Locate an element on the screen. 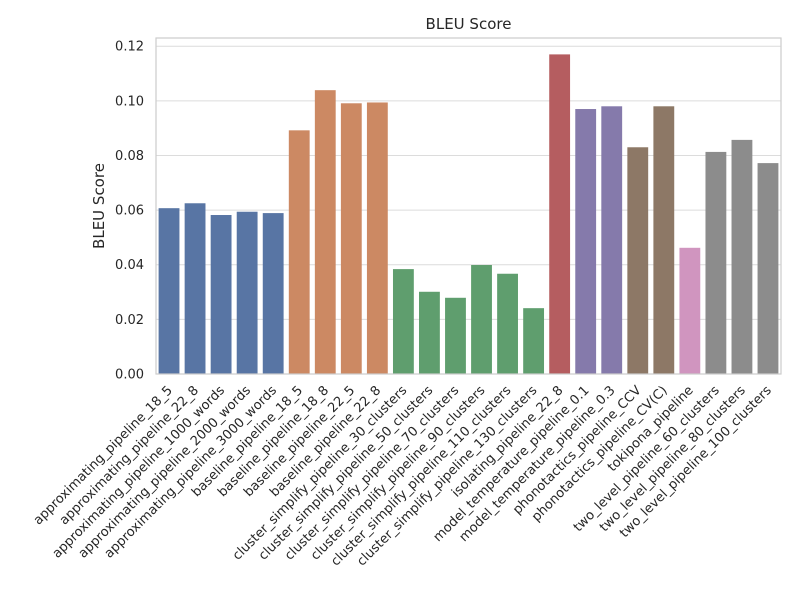 This screenshot has height=604, width=800. bar-model_temperature_pipeline_0.3 is located at coordinates (612, 240).